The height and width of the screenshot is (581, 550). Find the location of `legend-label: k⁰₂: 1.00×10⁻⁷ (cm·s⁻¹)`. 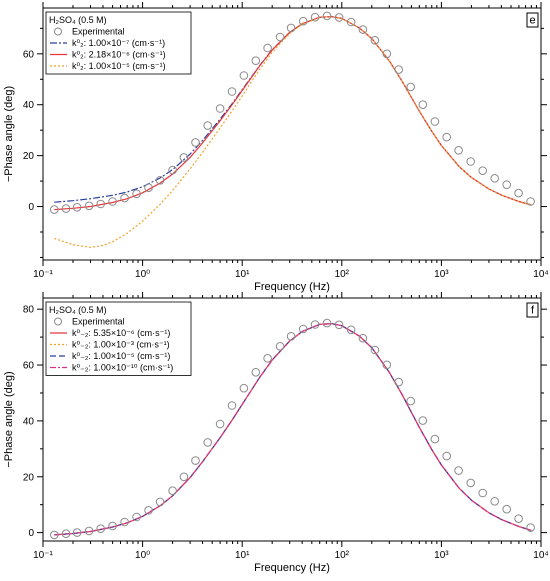

legend-label: k⁰₂: 1.00×10⁻⁷ (cm·s⁻¹) is located at coordinates (118, 43).